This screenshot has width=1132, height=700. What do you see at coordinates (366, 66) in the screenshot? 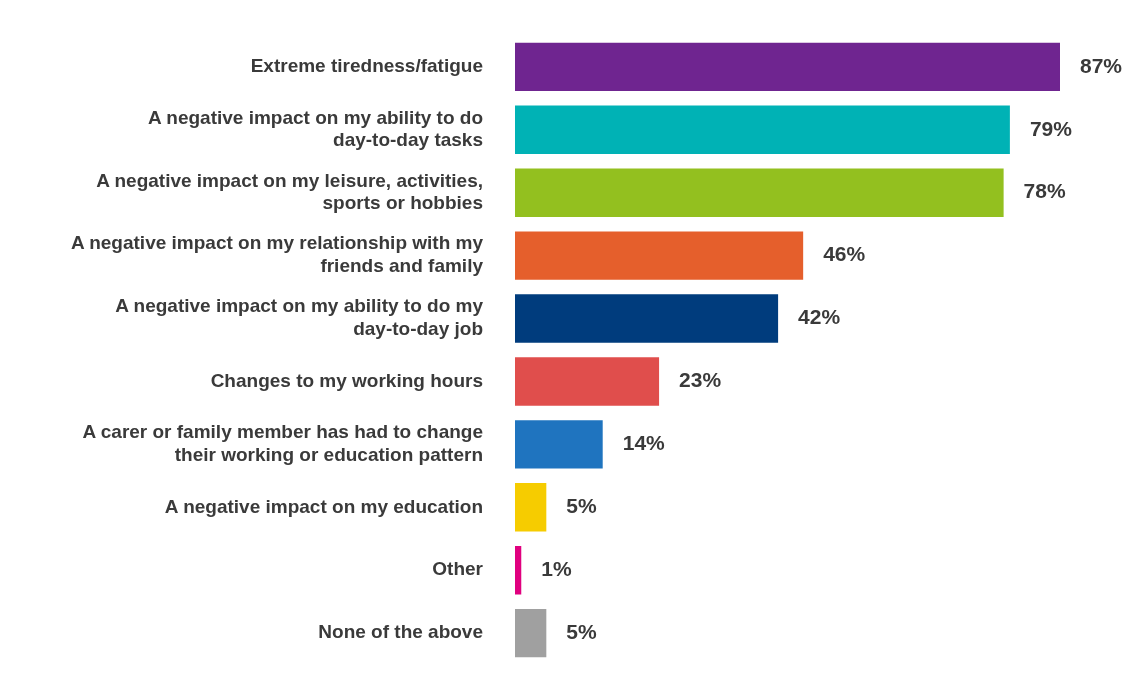
I see `y-tick-label: Extreme tiredness/fatigue` at bounding box center [366, 66].